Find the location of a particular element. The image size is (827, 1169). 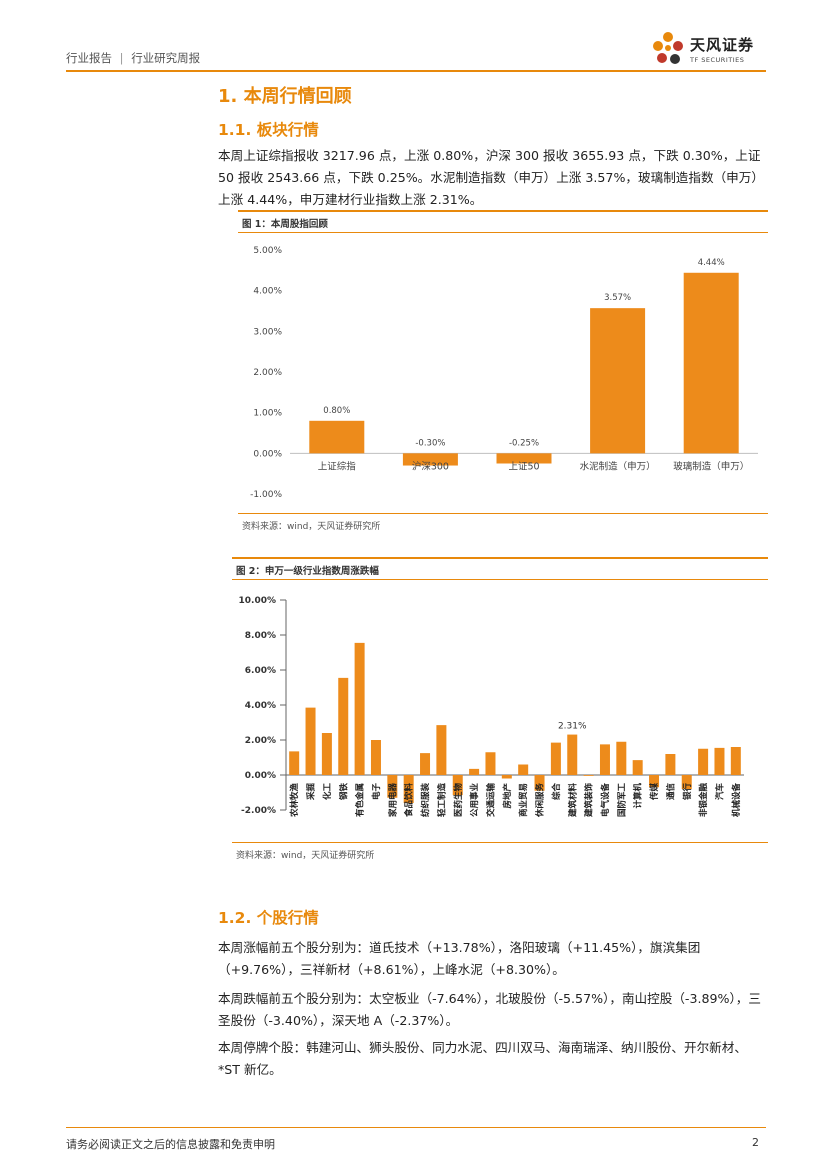

figure1-source: 资料来源：wind，天风证券研究所 is located at coordinates (311, 527).